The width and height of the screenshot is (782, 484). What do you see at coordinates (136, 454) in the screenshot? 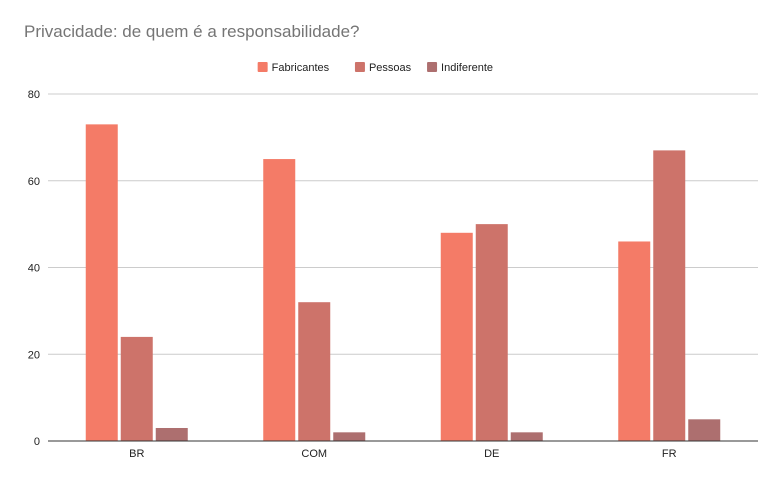
I see `x-tick-label: BR` at bounding box center [136, 454].